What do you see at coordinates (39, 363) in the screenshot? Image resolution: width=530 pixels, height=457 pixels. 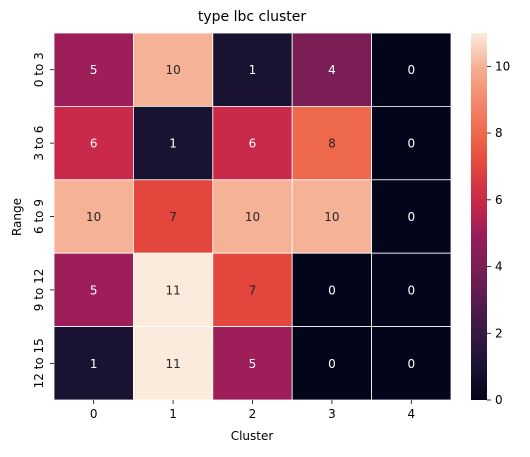 I see `y-tick-label: 12 to 15` at bounding box center [39, 363].